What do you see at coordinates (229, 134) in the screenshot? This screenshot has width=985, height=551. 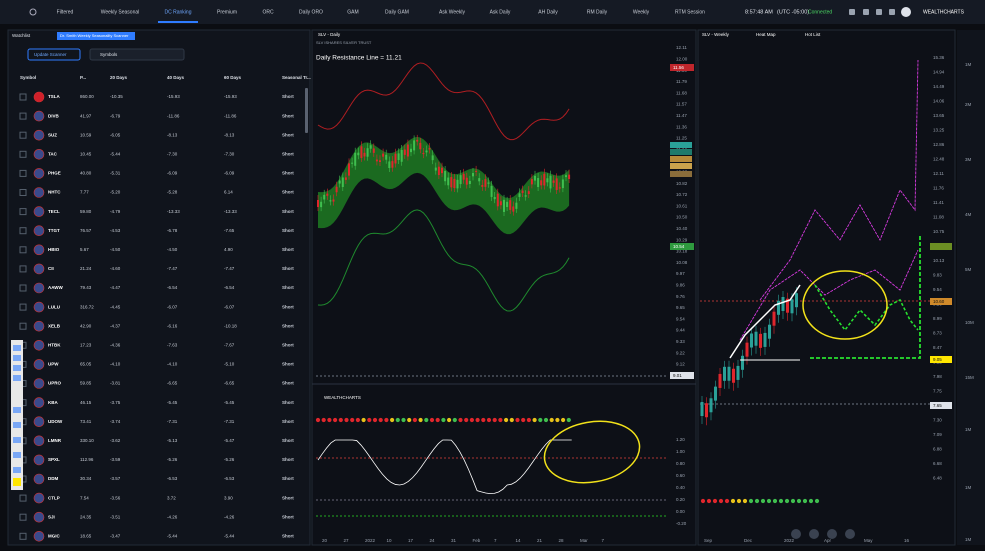 I see `cell: -8.13` at bounding box center [229, 134].